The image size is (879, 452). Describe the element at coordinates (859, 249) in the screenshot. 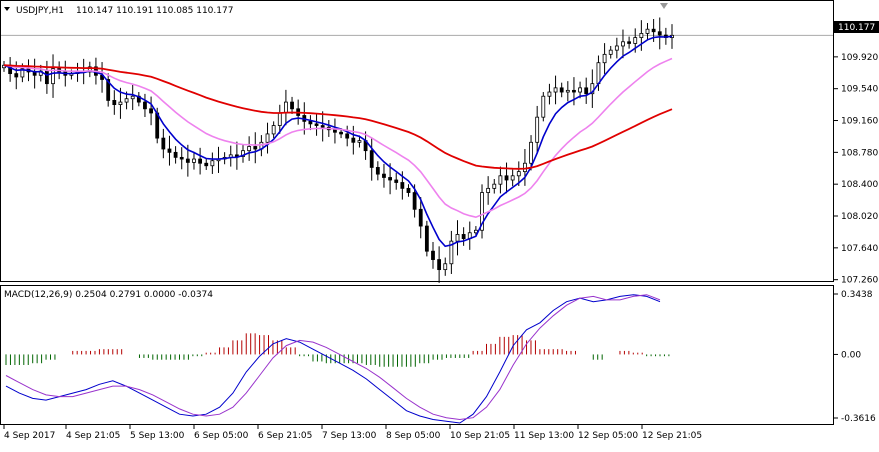

I see `price-tick-label: 107.640` at that location.